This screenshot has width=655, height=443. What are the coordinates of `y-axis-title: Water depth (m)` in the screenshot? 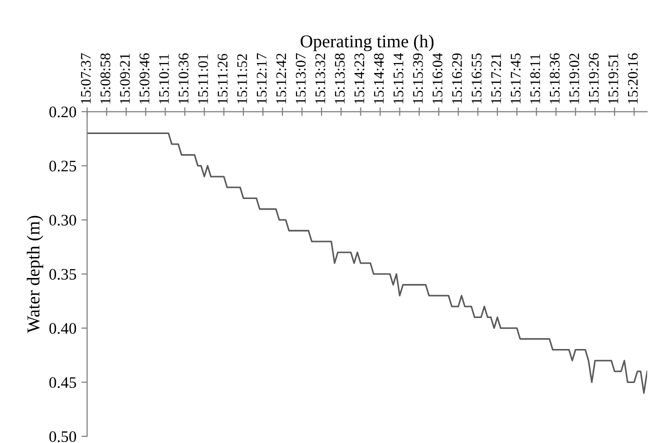 It's located at (35, 274).